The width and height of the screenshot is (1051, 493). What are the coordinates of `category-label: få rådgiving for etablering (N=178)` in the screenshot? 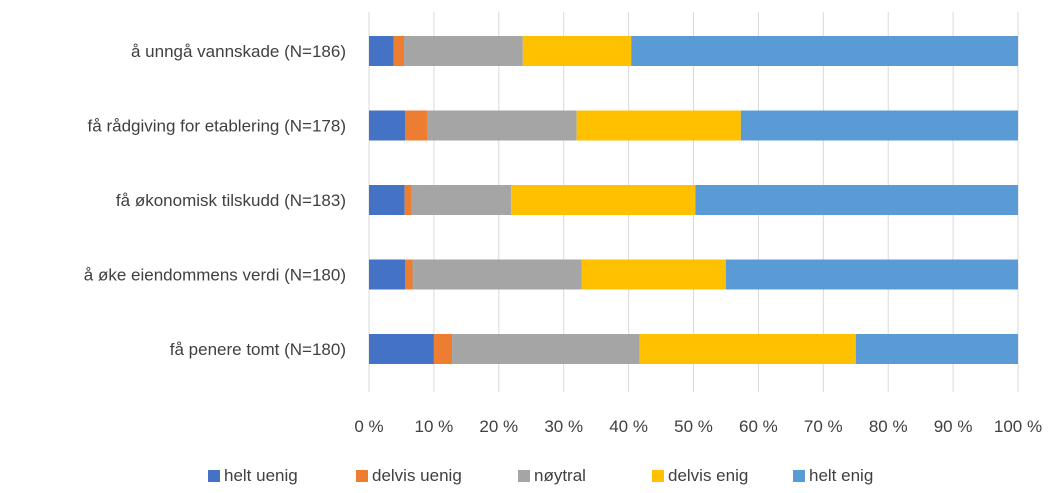 It's located at (217, 126).